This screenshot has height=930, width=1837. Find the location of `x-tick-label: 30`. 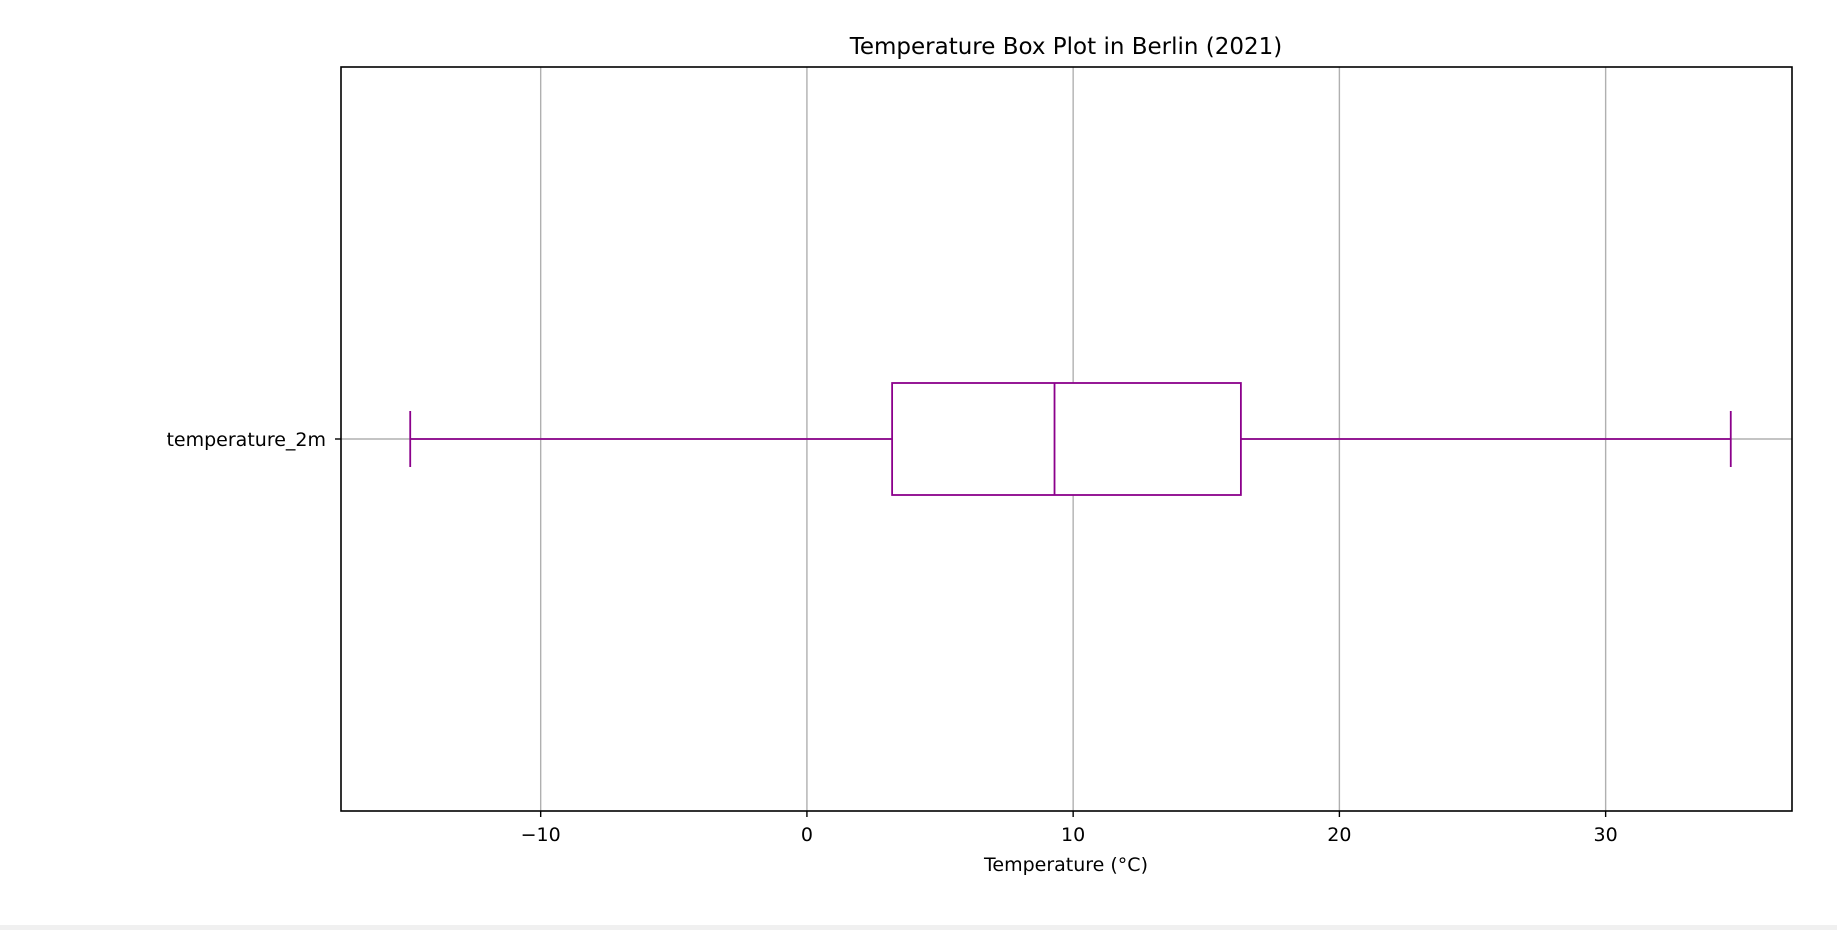

x-tick-label: 30 is located at coordinates (1606, 835).